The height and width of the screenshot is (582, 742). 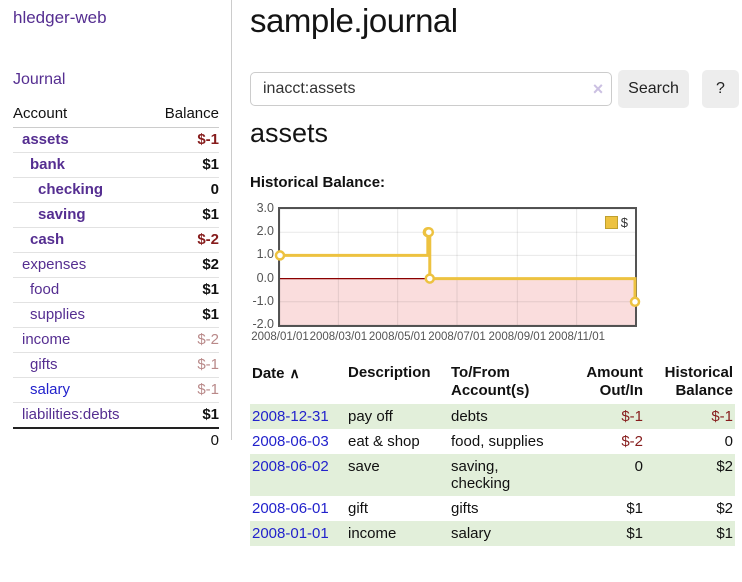 I want to click on sidebar-item-journal: Journal, so click(x=39, y=79).